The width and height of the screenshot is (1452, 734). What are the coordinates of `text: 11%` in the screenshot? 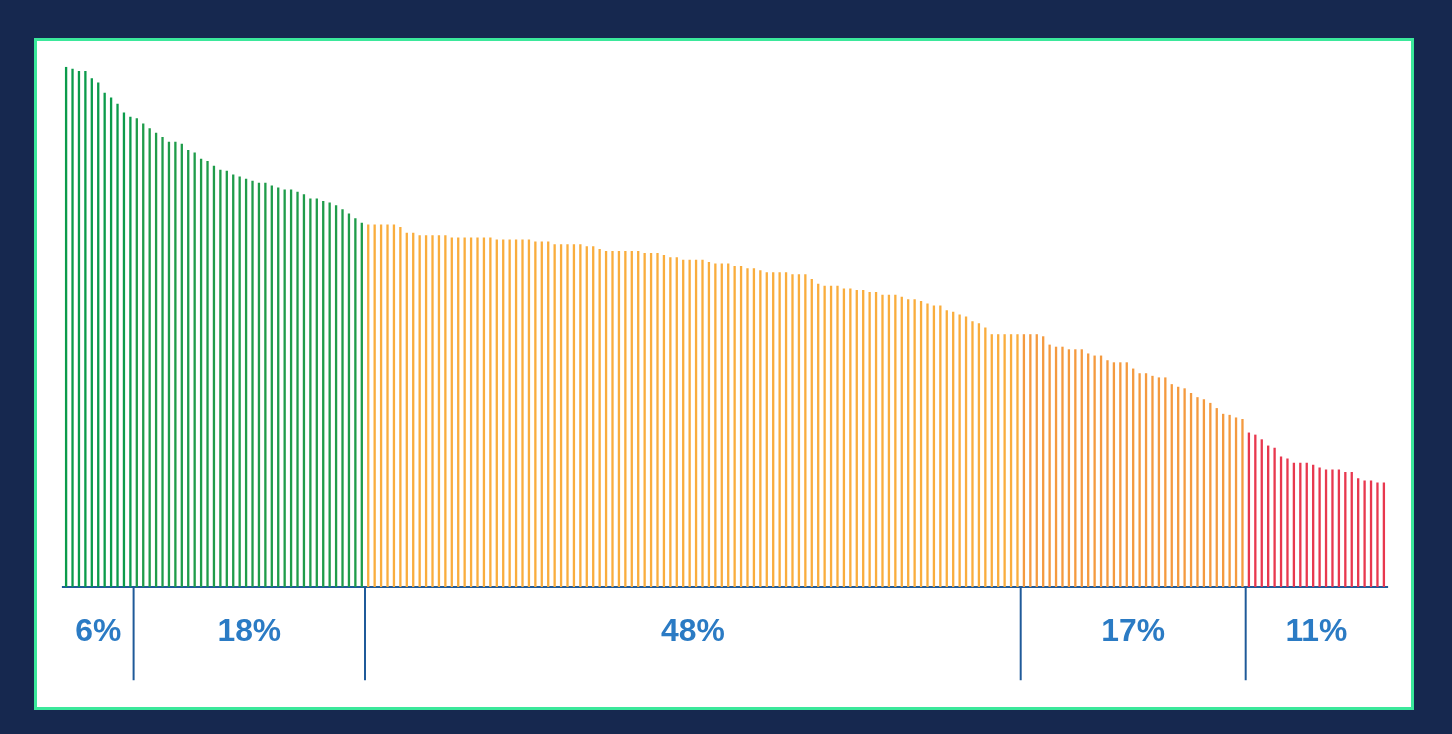 It's located at (1316, 630).